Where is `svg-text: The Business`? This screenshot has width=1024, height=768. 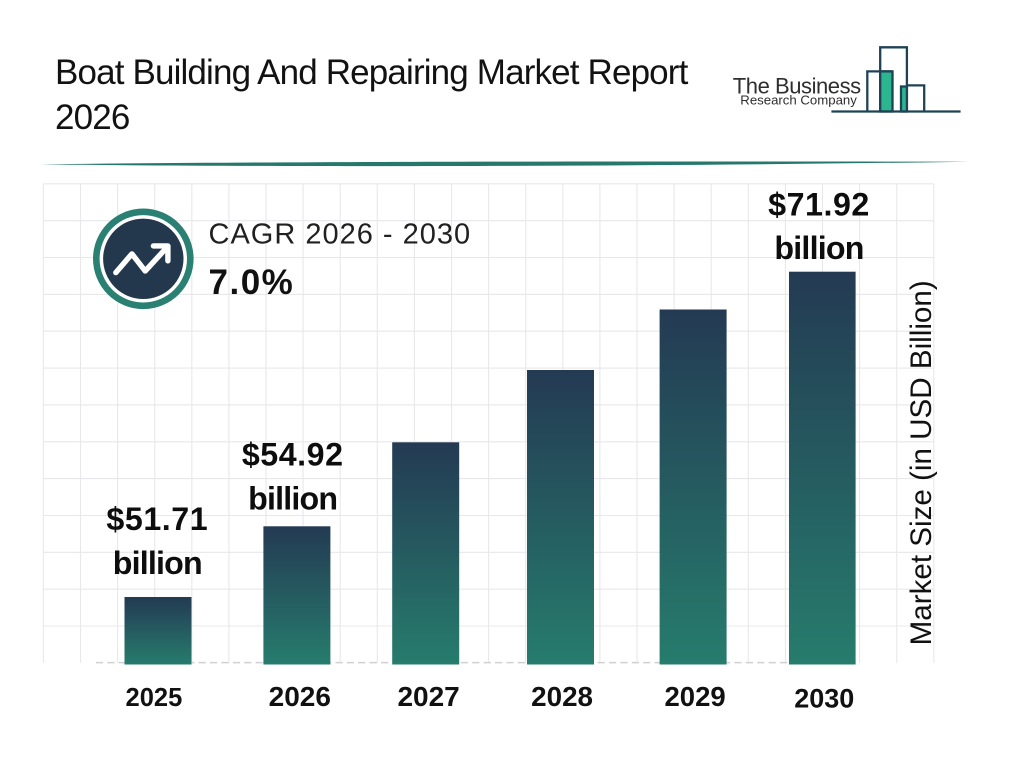 svg-text: The Business is located at coordinates (797, 85).